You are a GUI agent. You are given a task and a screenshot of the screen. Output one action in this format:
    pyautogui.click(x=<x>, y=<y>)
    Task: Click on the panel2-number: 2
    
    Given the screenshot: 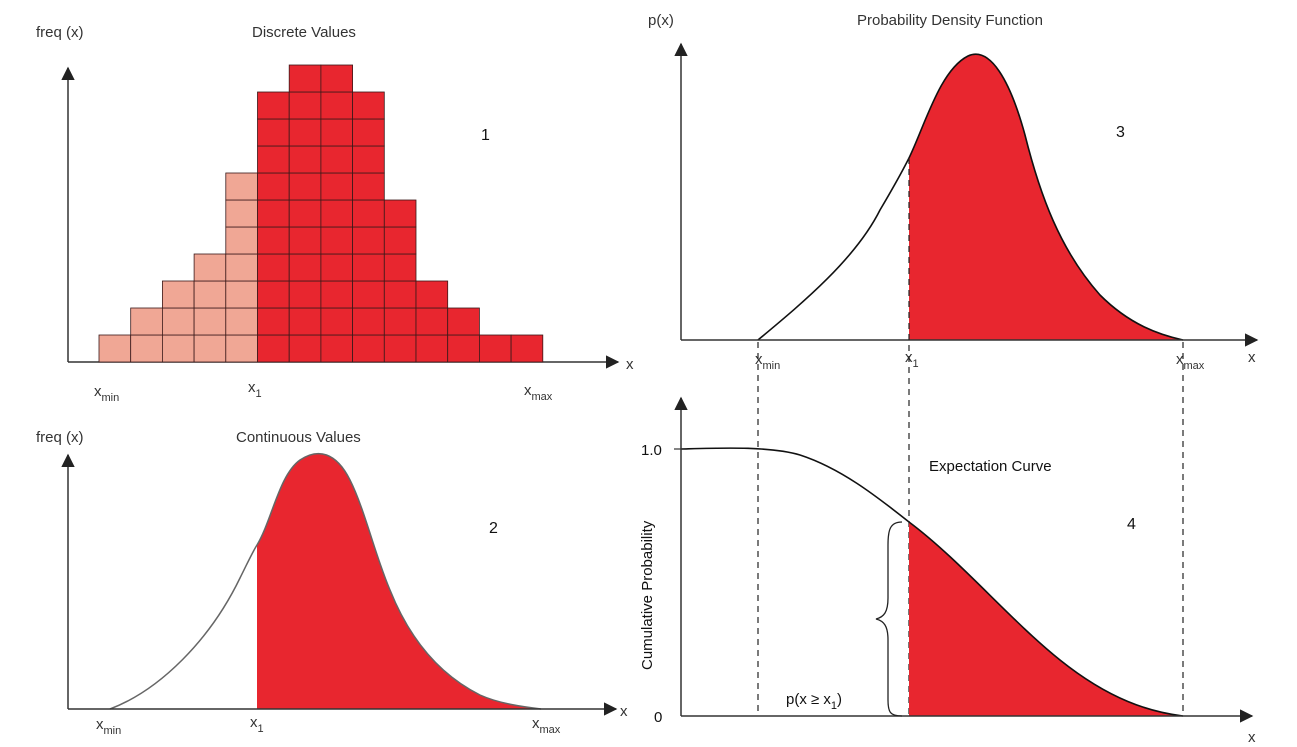 What is the action you would take?
    pyautogui.click(x=493, y=528)
    